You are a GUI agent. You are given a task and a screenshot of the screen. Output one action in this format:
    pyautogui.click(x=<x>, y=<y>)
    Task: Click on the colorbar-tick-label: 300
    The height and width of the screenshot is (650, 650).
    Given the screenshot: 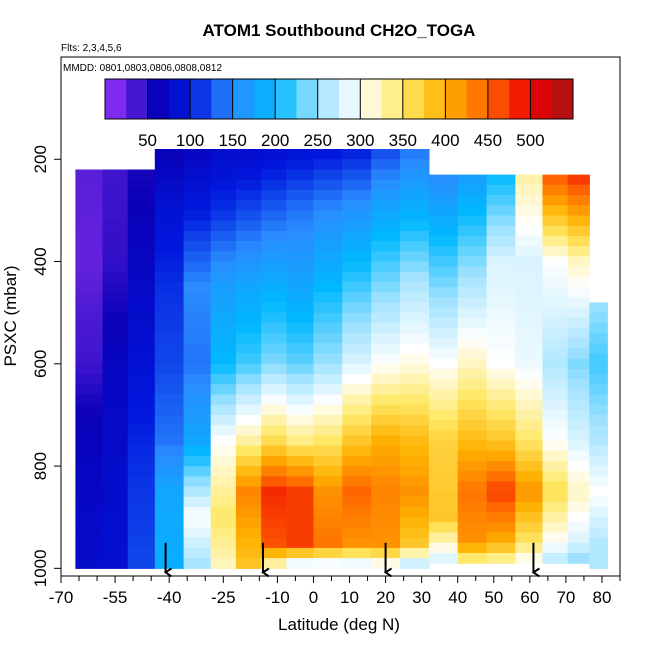 What is the action you would take?
    pyautogui.click(x=360, y=140)
    